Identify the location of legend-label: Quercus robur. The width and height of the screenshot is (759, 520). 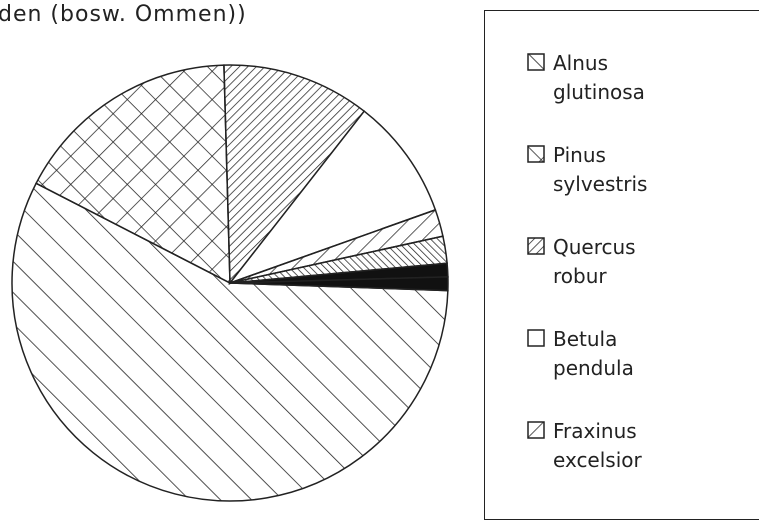
(594, 261).